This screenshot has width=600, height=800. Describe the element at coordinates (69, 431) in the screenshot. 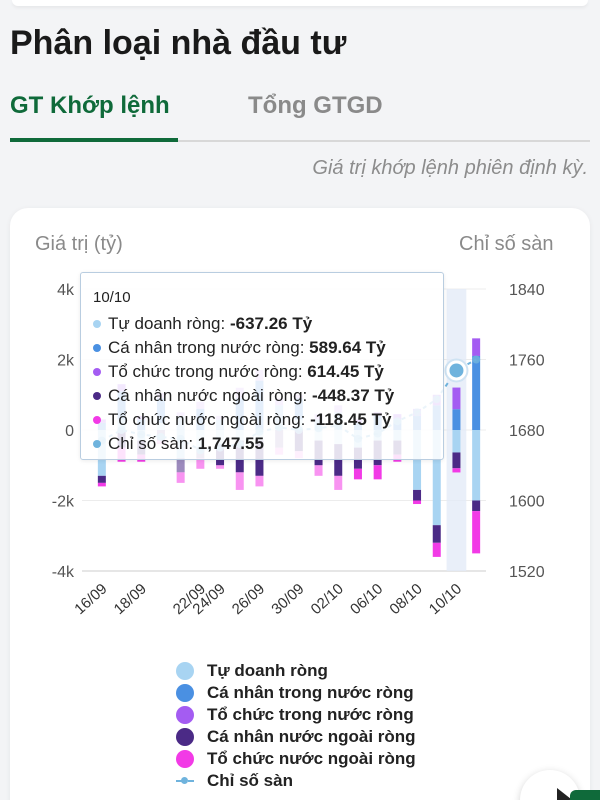

I see `y-tick-label: 0` at that location.